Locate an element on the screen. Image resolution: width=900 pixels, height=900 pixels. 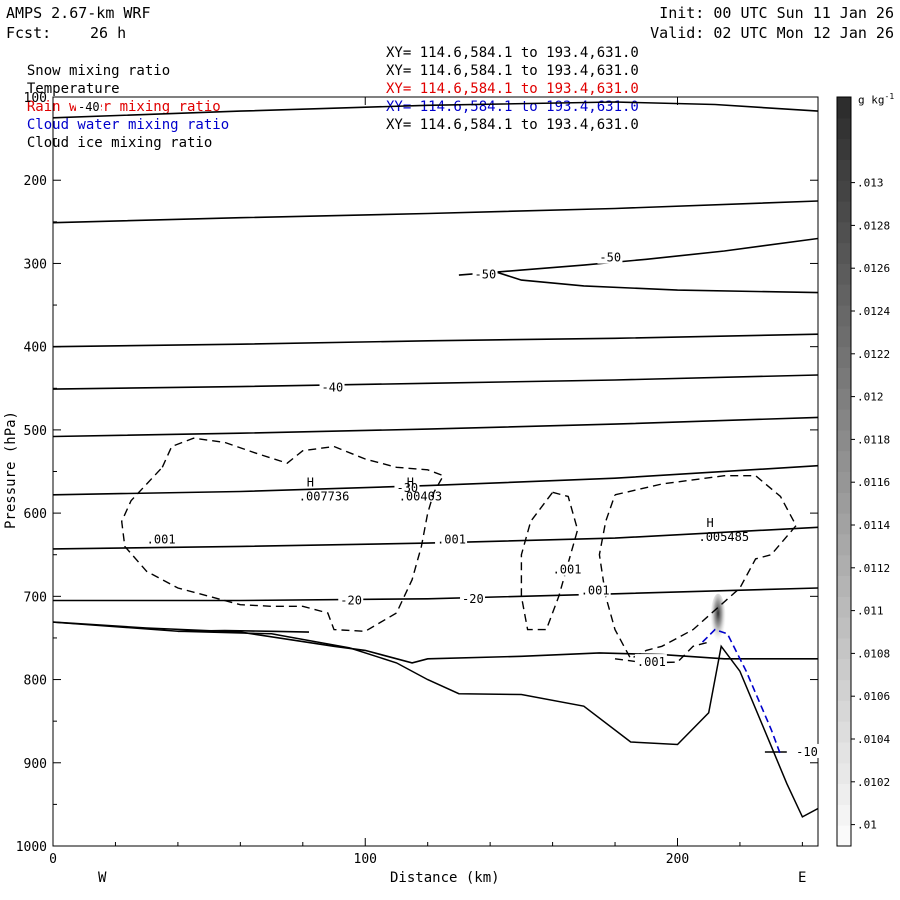
y-tick-label: 400 is located at coordinates (35, 348).